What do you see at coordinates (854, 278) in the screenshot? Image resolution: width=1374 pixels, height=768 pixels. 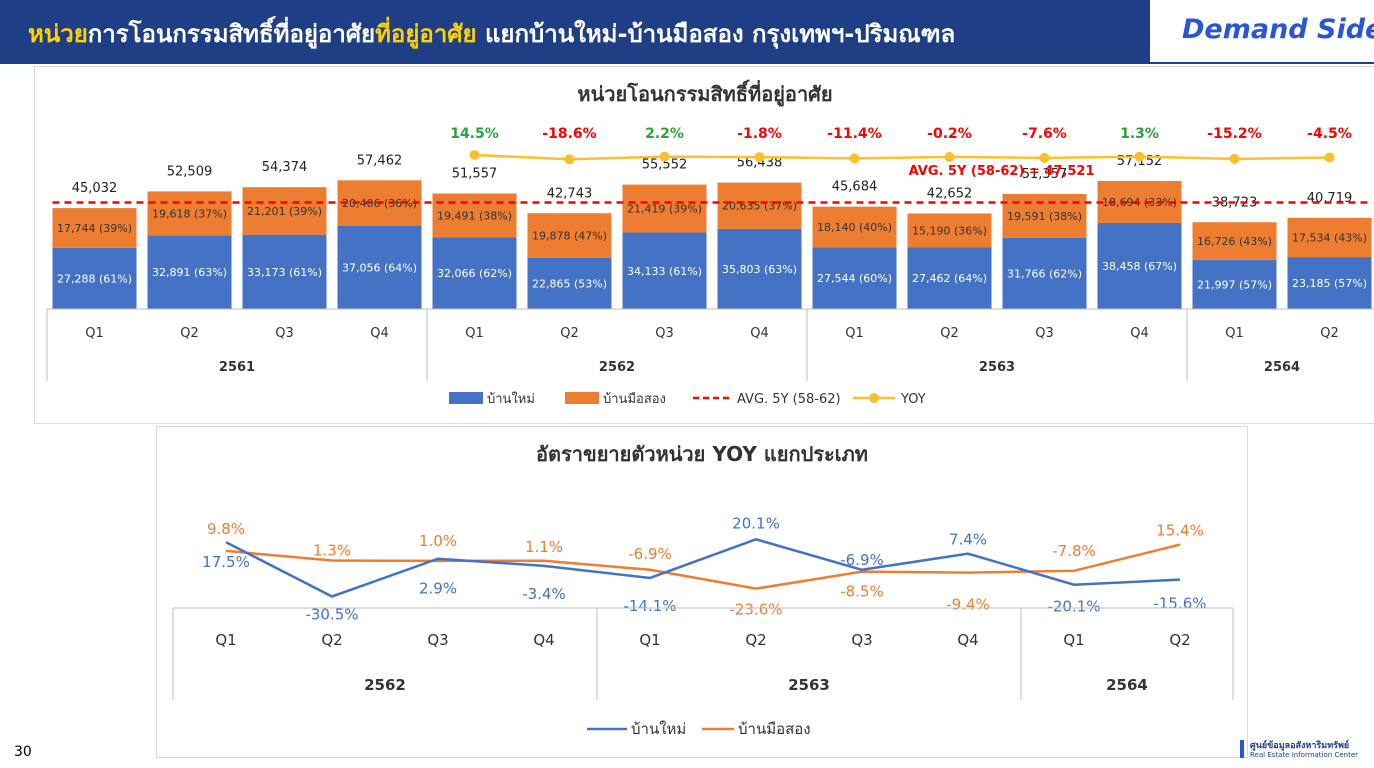 I see `label-new-house: 27,544 (60%)` at bounding box center [854, 278].